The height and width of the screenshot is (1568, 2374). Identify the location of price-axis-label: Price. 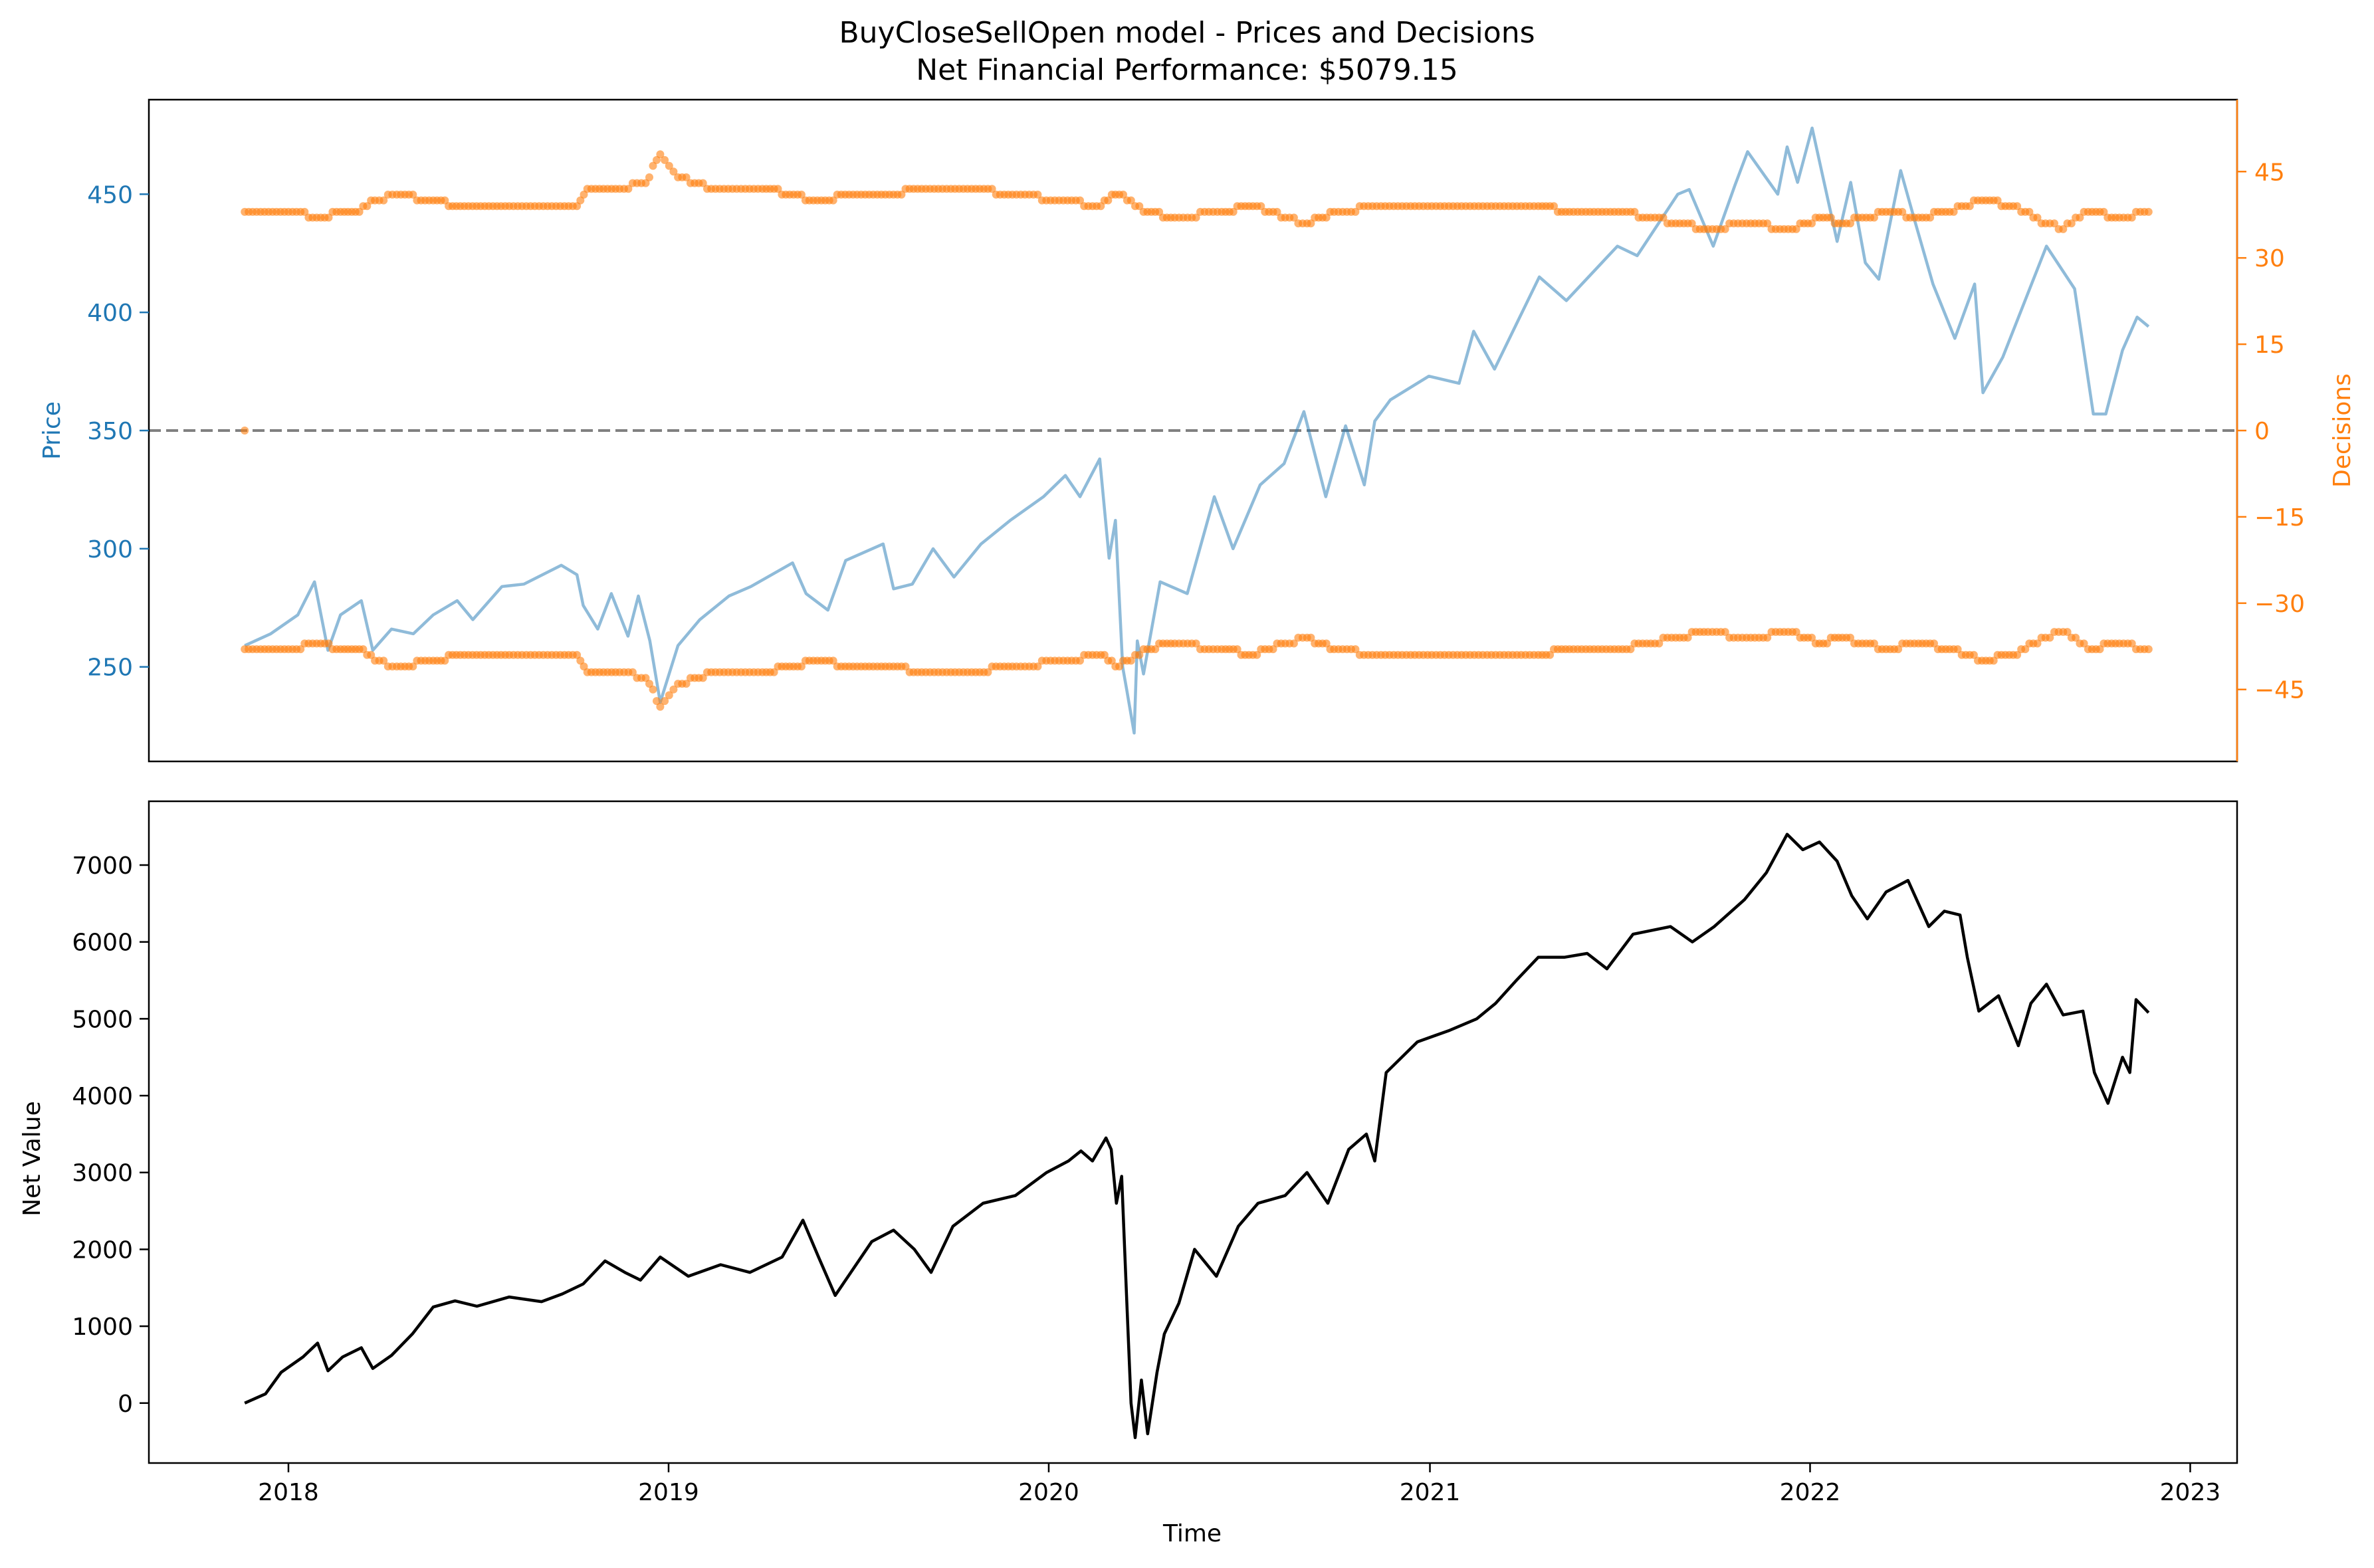
(52, 430).